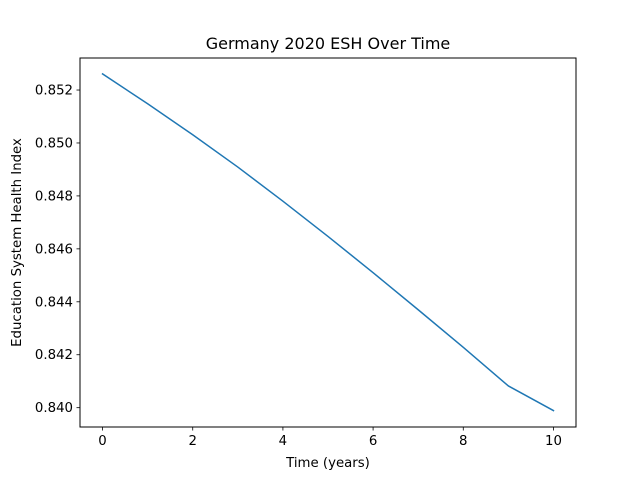  I want to click on x-tick-label: 2, so click(192, 441).